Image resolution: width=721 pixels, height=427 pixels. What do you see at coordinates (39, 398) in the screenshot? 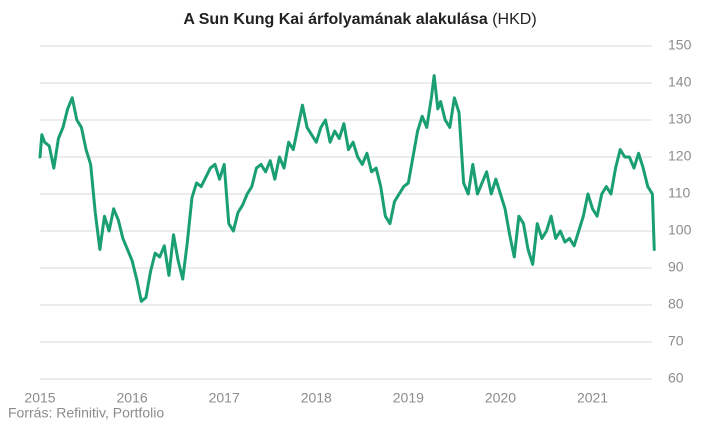
I see `x-tick-label: 2015` at bounding box center [39, 398].